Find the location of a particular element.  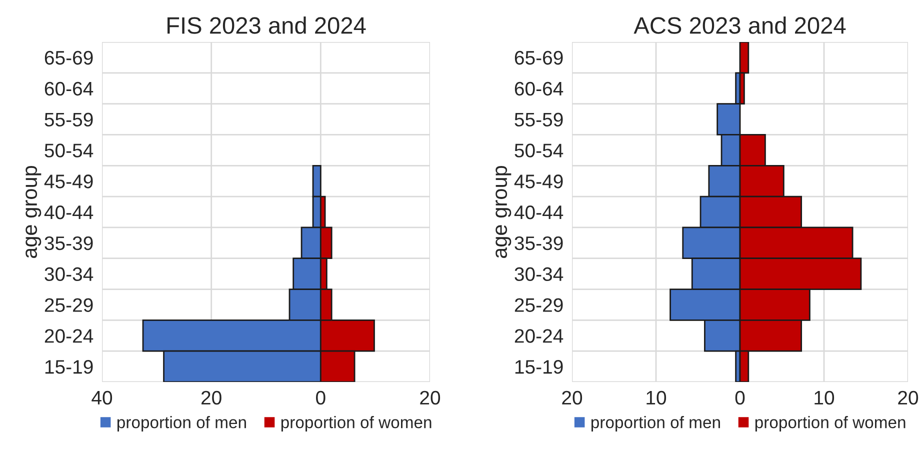

chart-title: ACS 2023 and 2024 is located at coordinates (740, 25).